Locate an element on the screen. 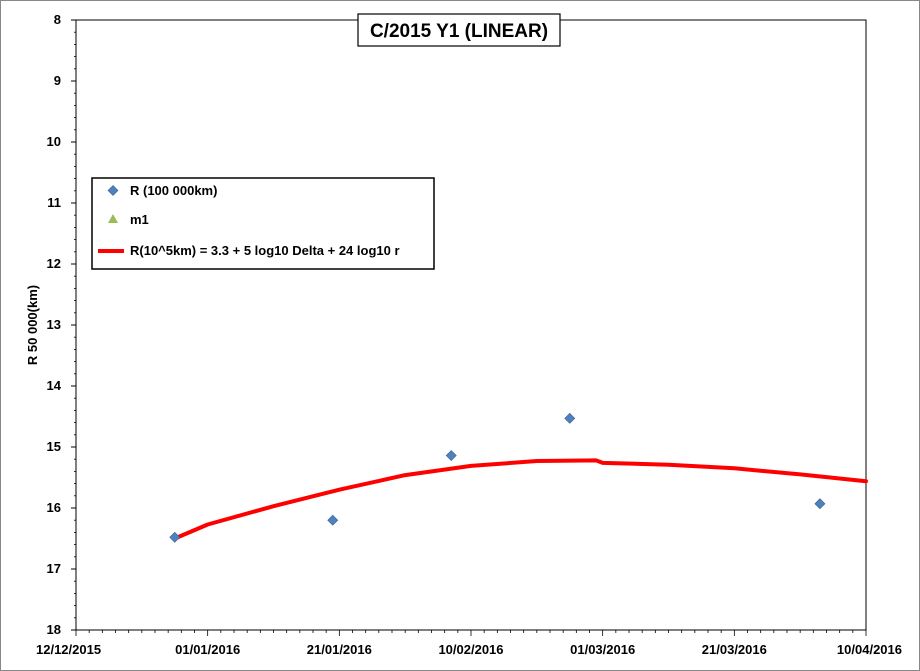 The width and height of the screenshot is (920, 671). legend-box is located at coordinates (263, 223).